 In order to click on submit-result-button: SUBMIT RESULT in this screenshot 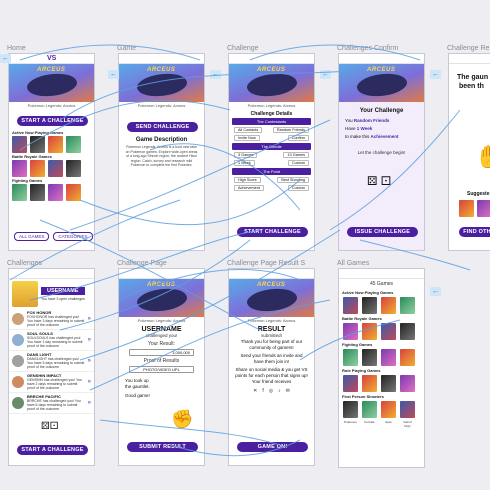, I will do `click(162, 447)`.